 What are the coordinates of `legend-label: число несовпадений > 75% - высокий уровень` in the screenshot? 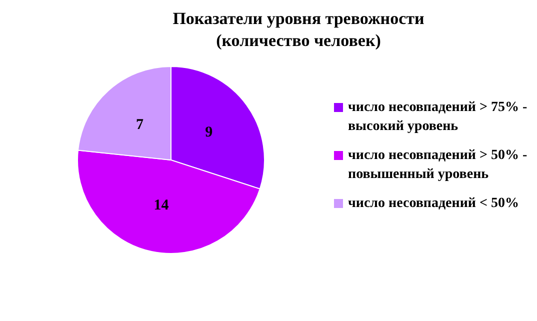 It's located at (438, 117).